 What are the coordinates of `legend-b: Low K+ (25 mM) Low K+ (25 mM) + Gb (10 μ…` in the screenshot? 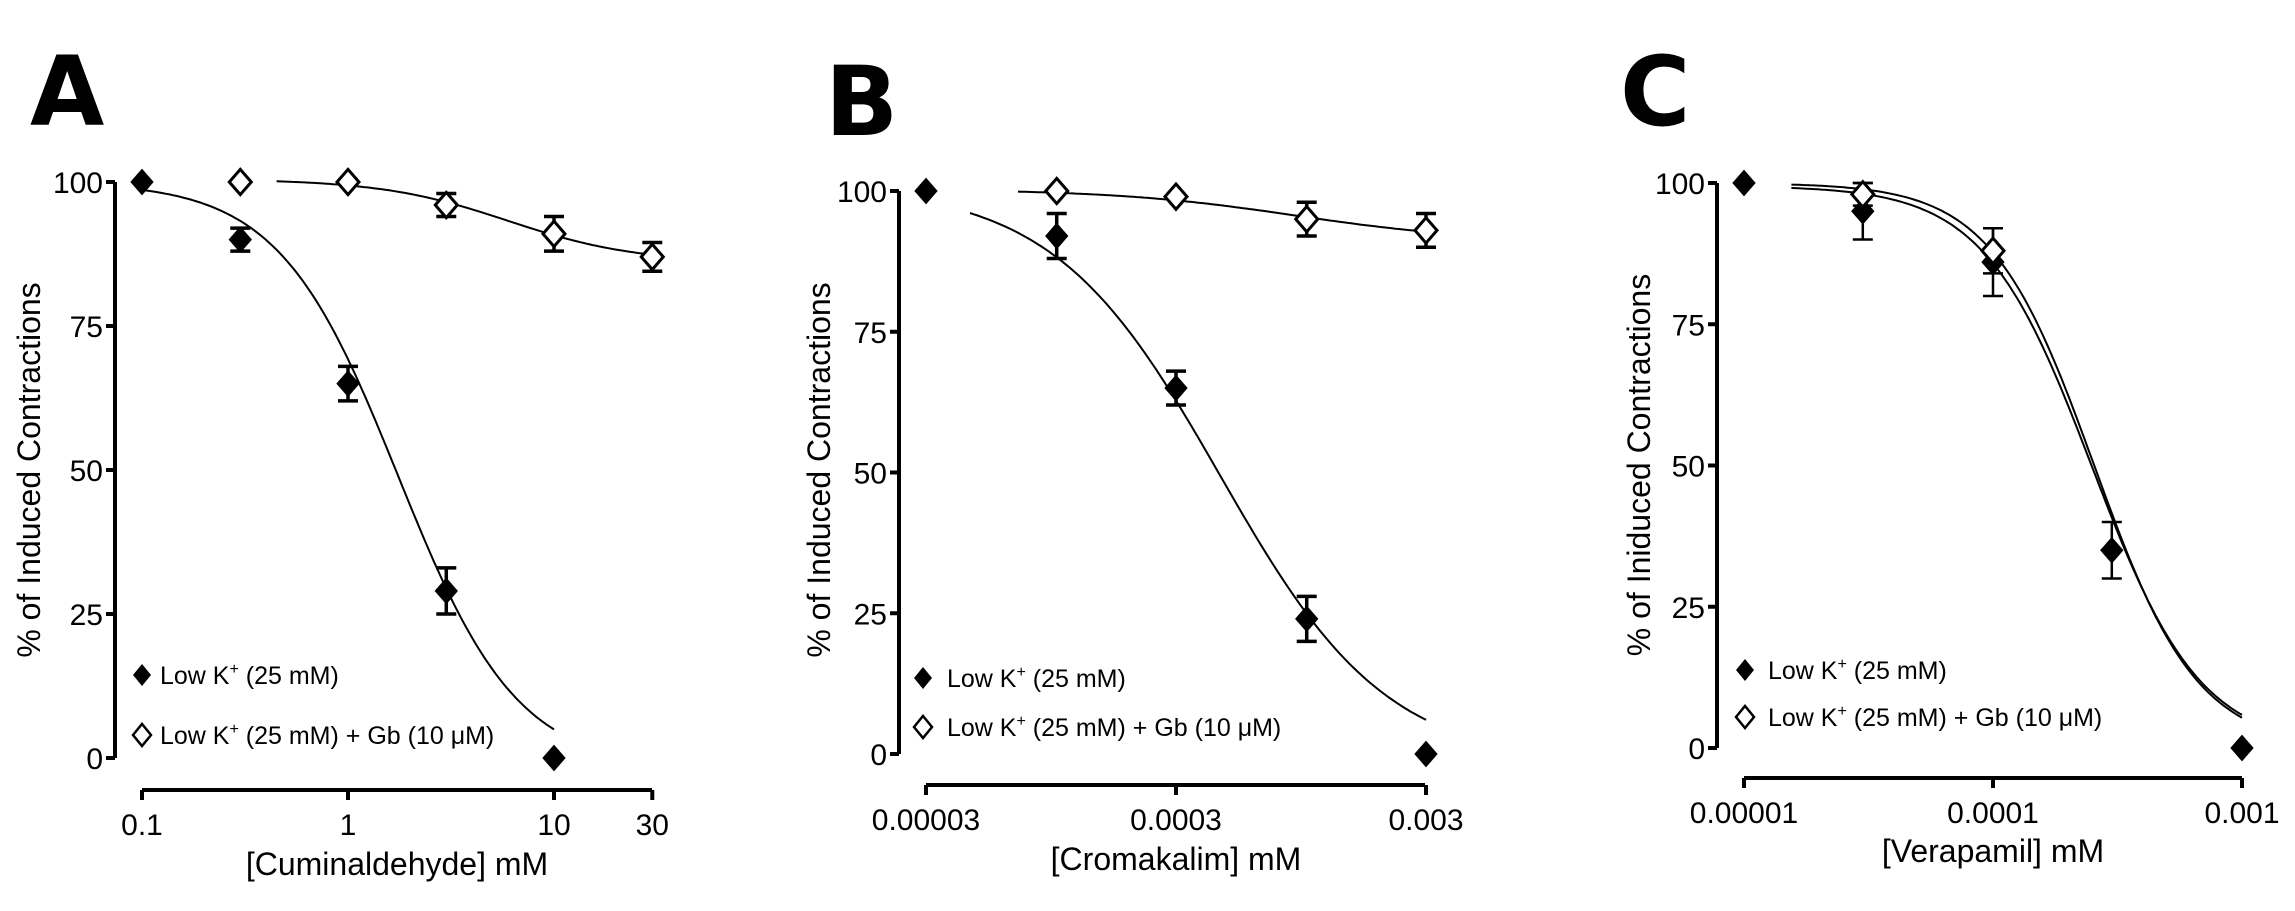 It's located at (1096, 703).